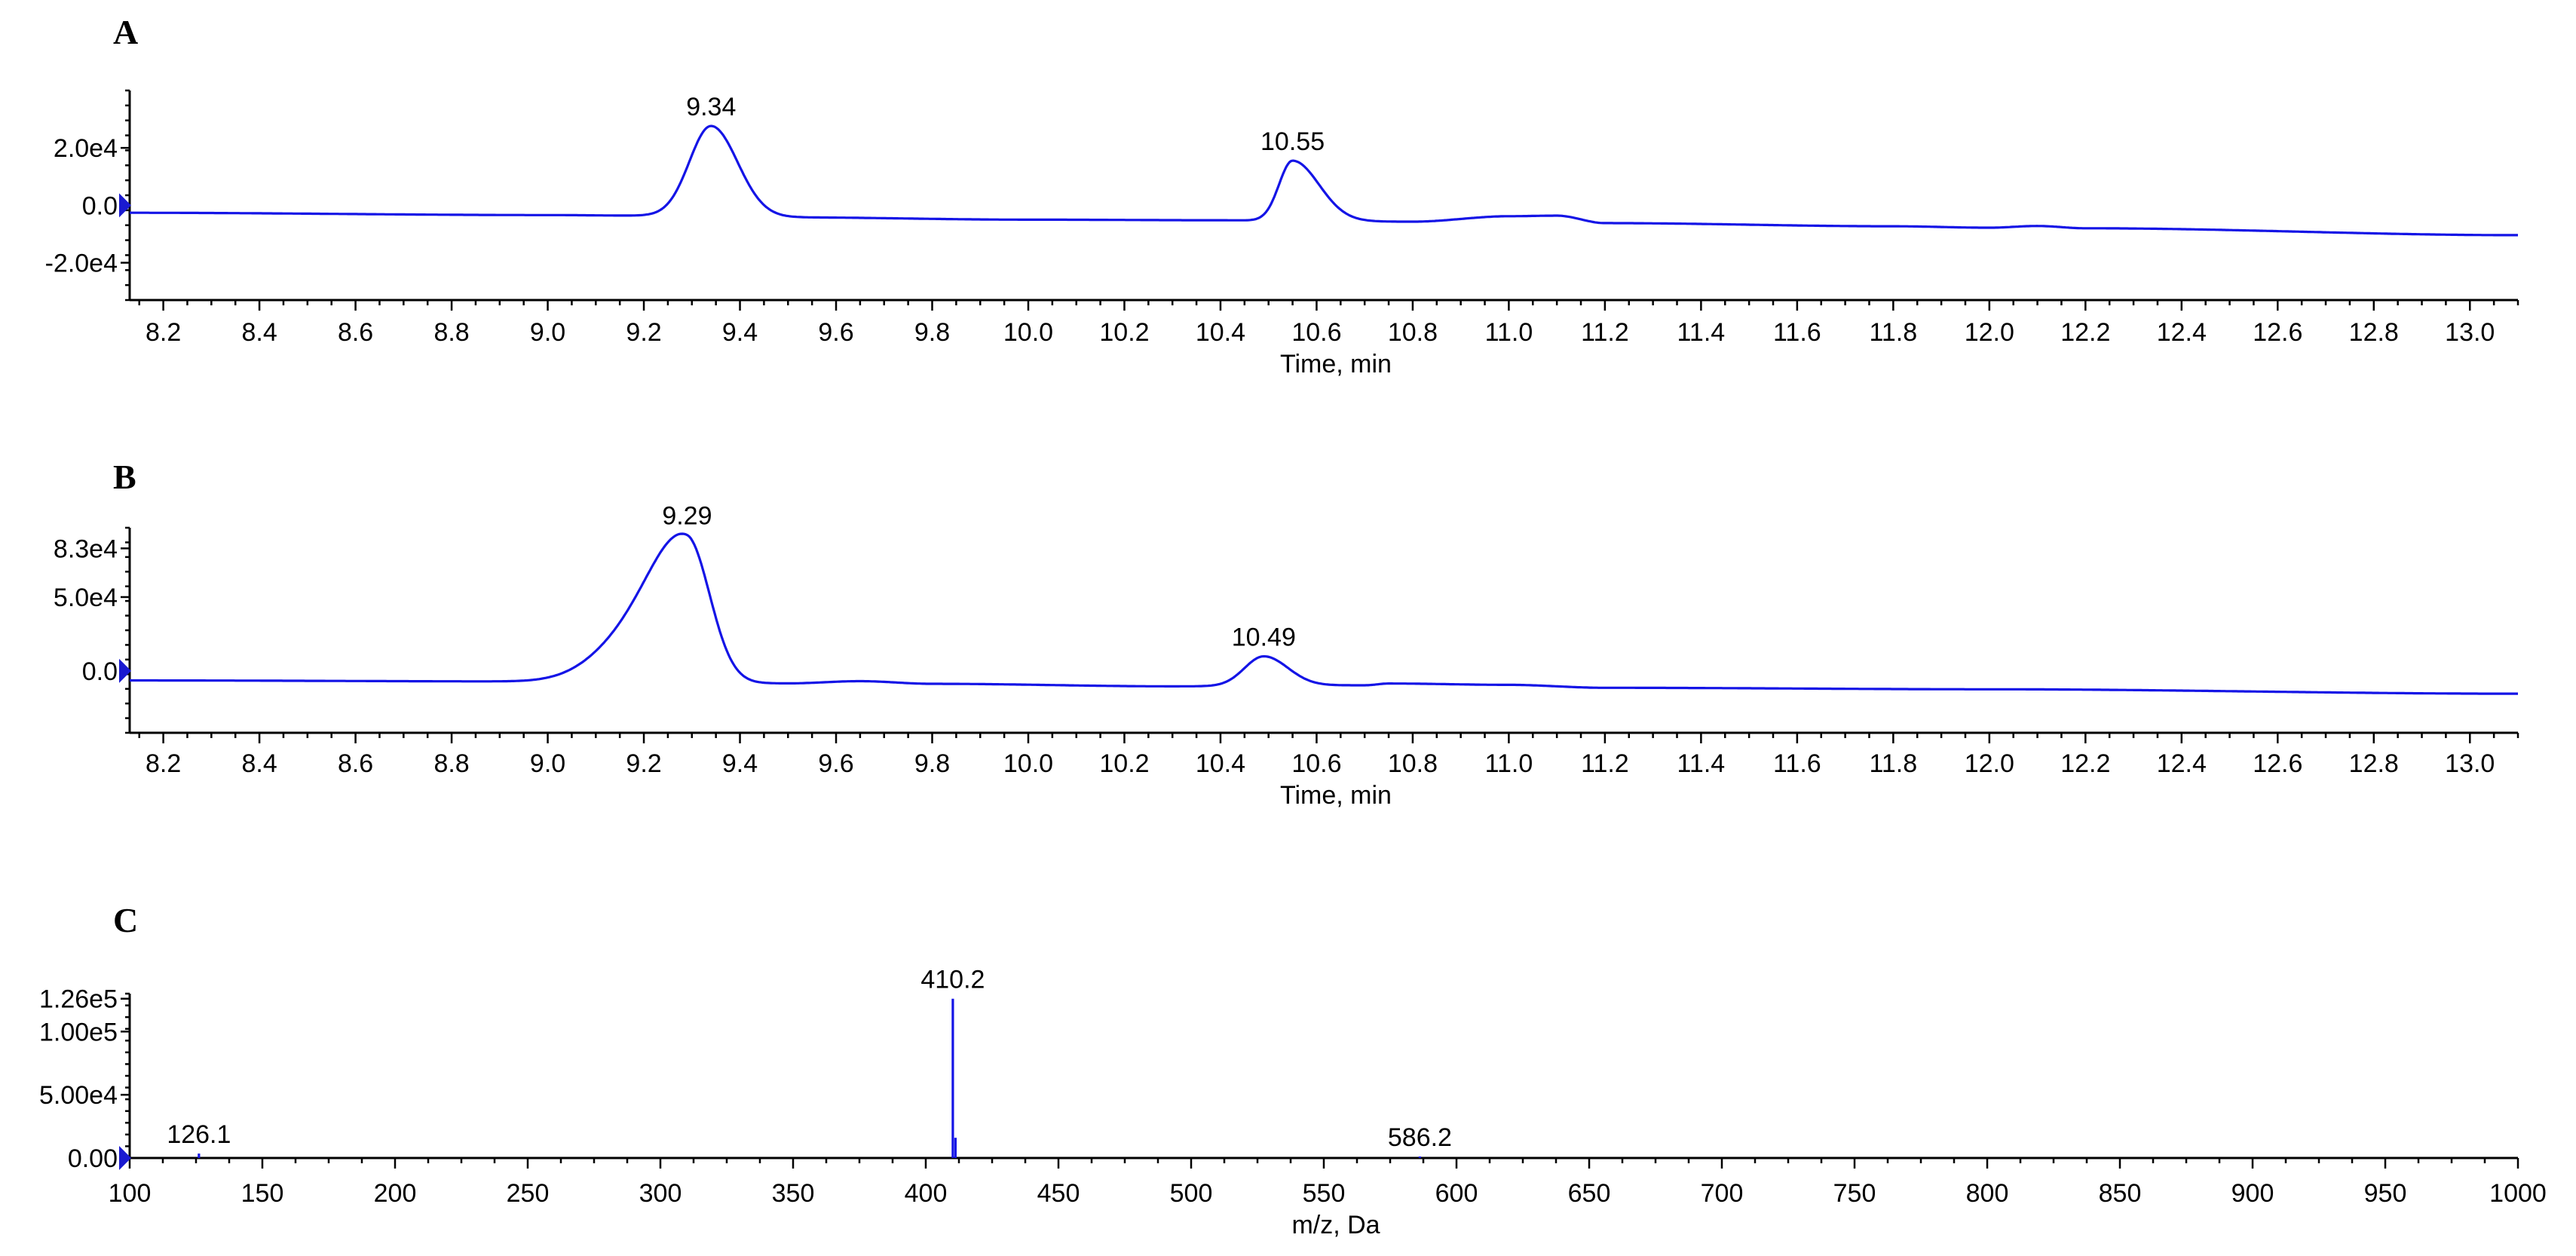  I want to click on peak-label: 10.49, so click(1264, 637).